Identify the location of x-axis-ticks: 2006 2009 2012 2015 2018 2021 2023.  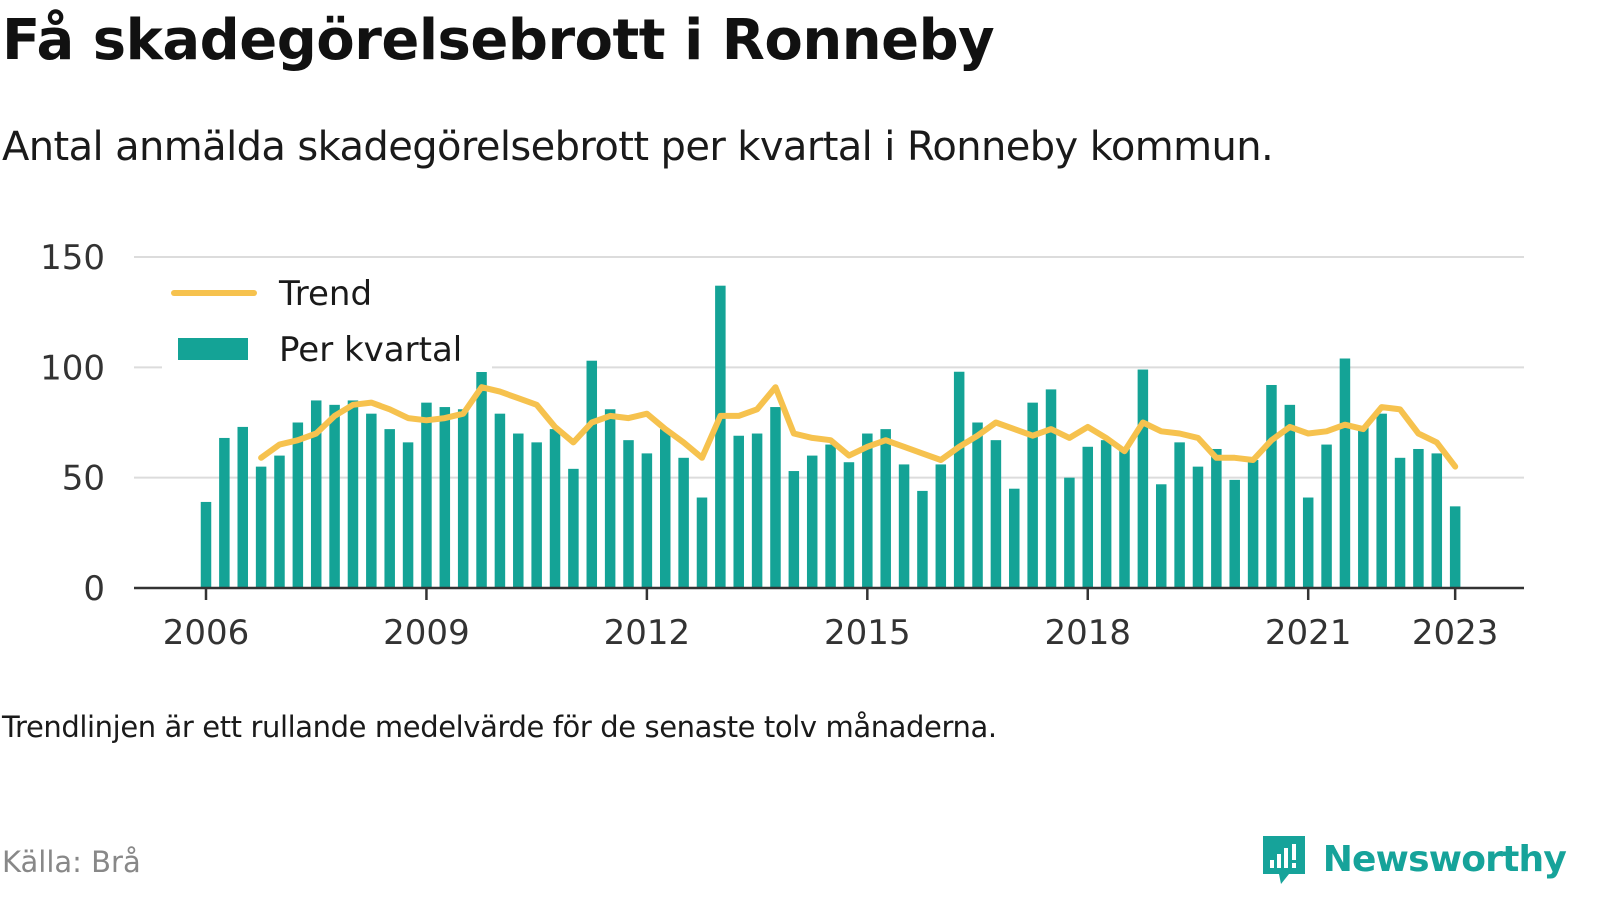
(831, 620).